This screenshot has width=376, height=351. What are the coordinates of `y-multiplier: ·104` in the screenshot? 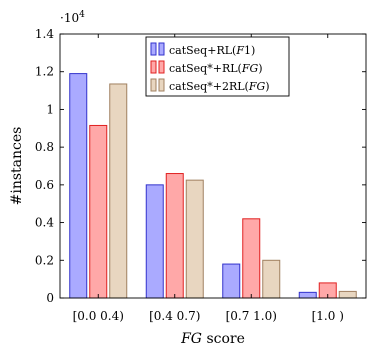 It's located at (72, 17).